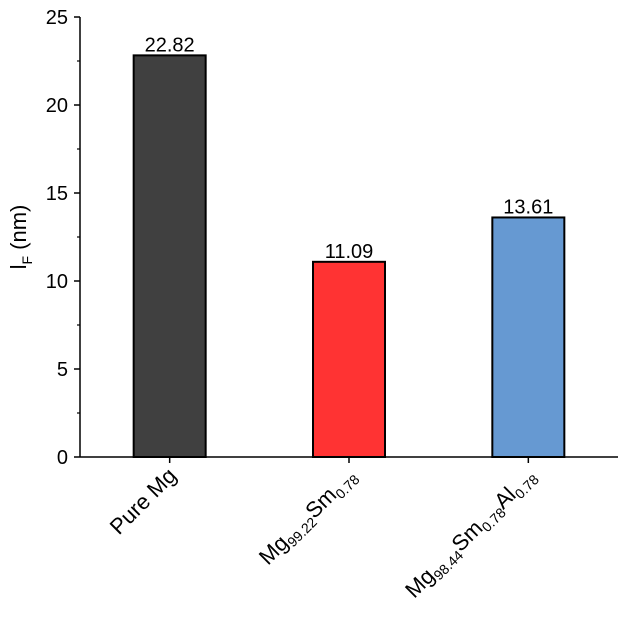 The image size is (631, 628). What do you see at coordinates (57, 106) in the screenshot?
I see `y-tick-label: 20` at bounding box center [57, 106].